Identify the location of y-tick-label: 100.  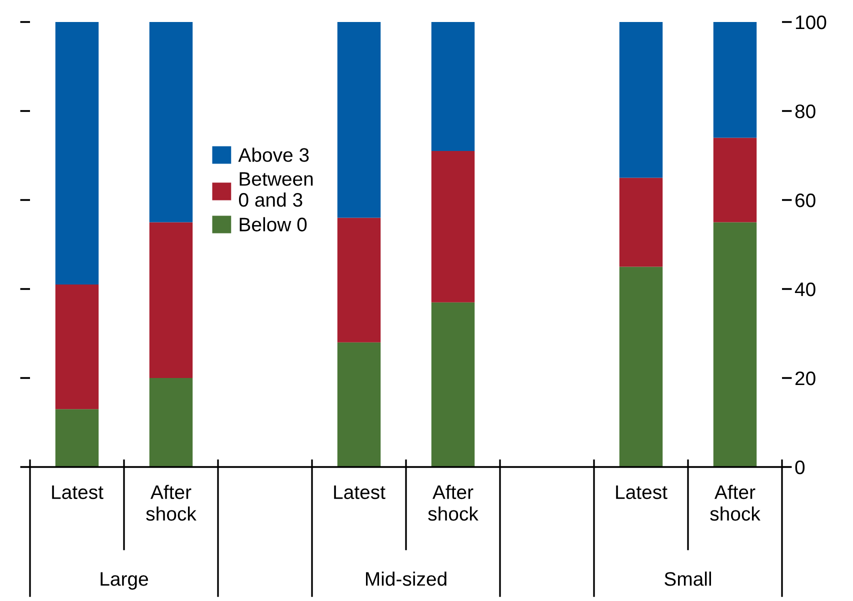
(811, 22).